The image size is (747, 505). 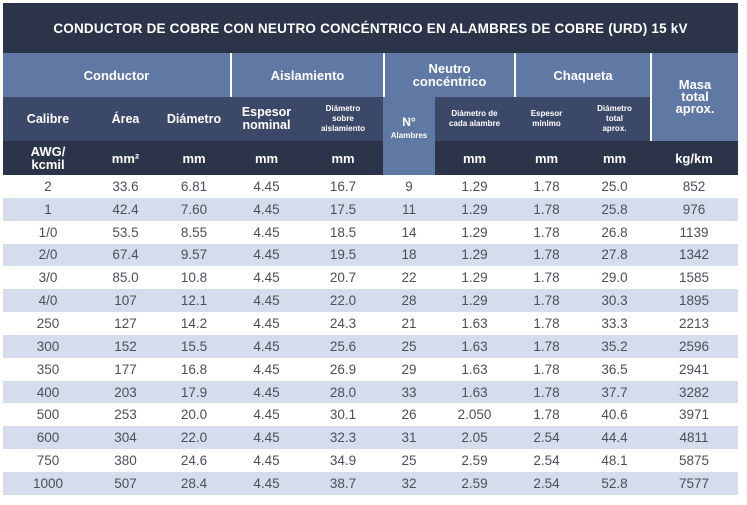 What do you see at coordinates (125, 438) in the screenshot?
I see `table-cell: 304` at bounding box center [125, 438].